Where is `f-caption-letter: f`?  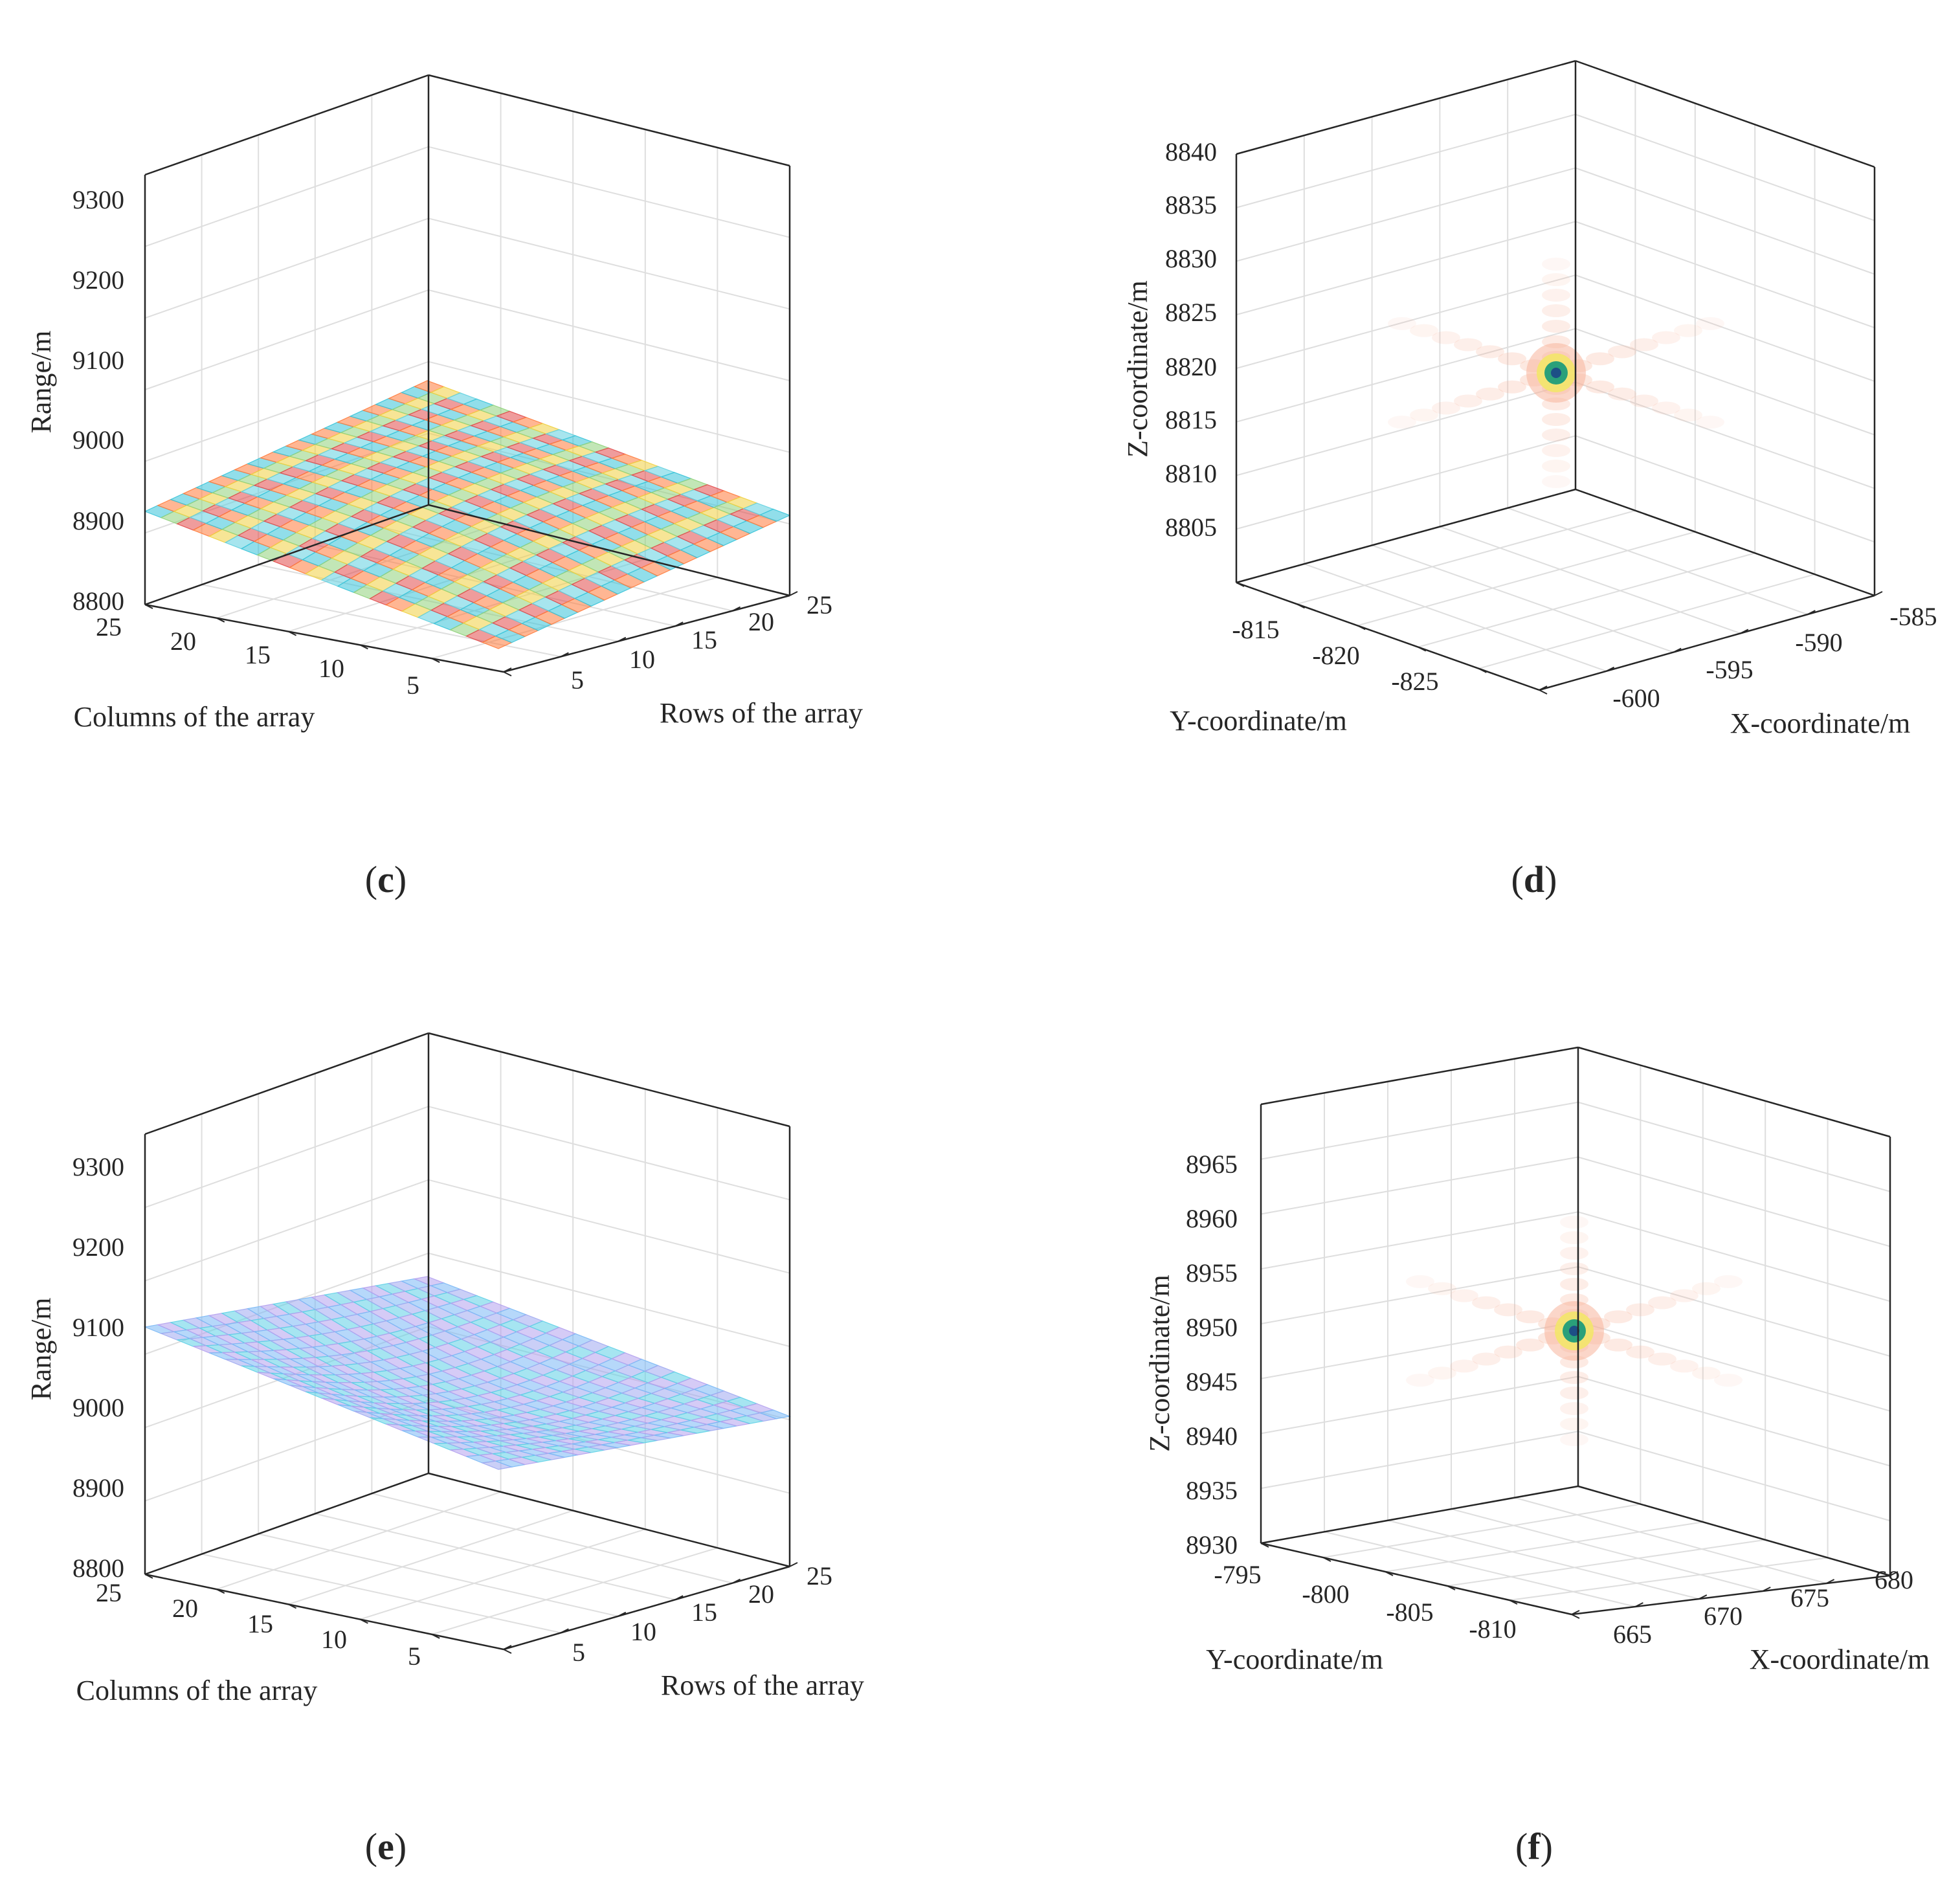
f-caption-letter: f is located at coordinates (1534, 1847).